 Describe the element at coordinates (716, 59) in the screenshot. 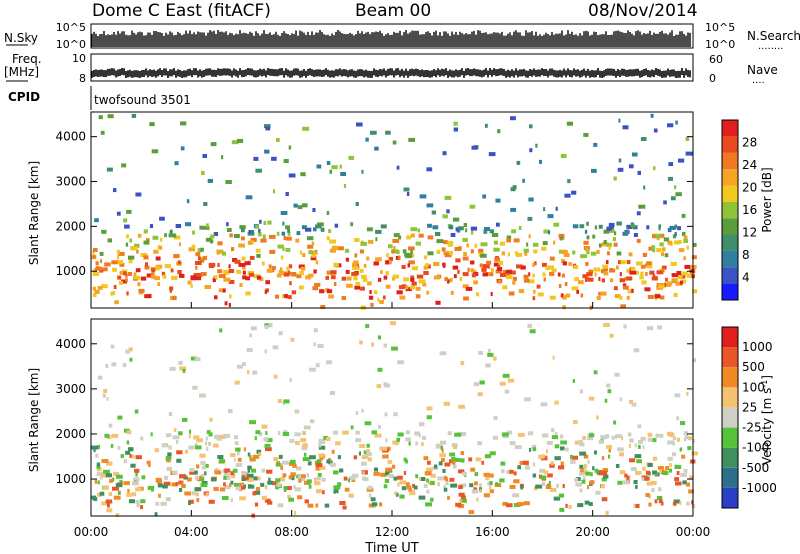

I see `nave-tick-top: 60` at that location.